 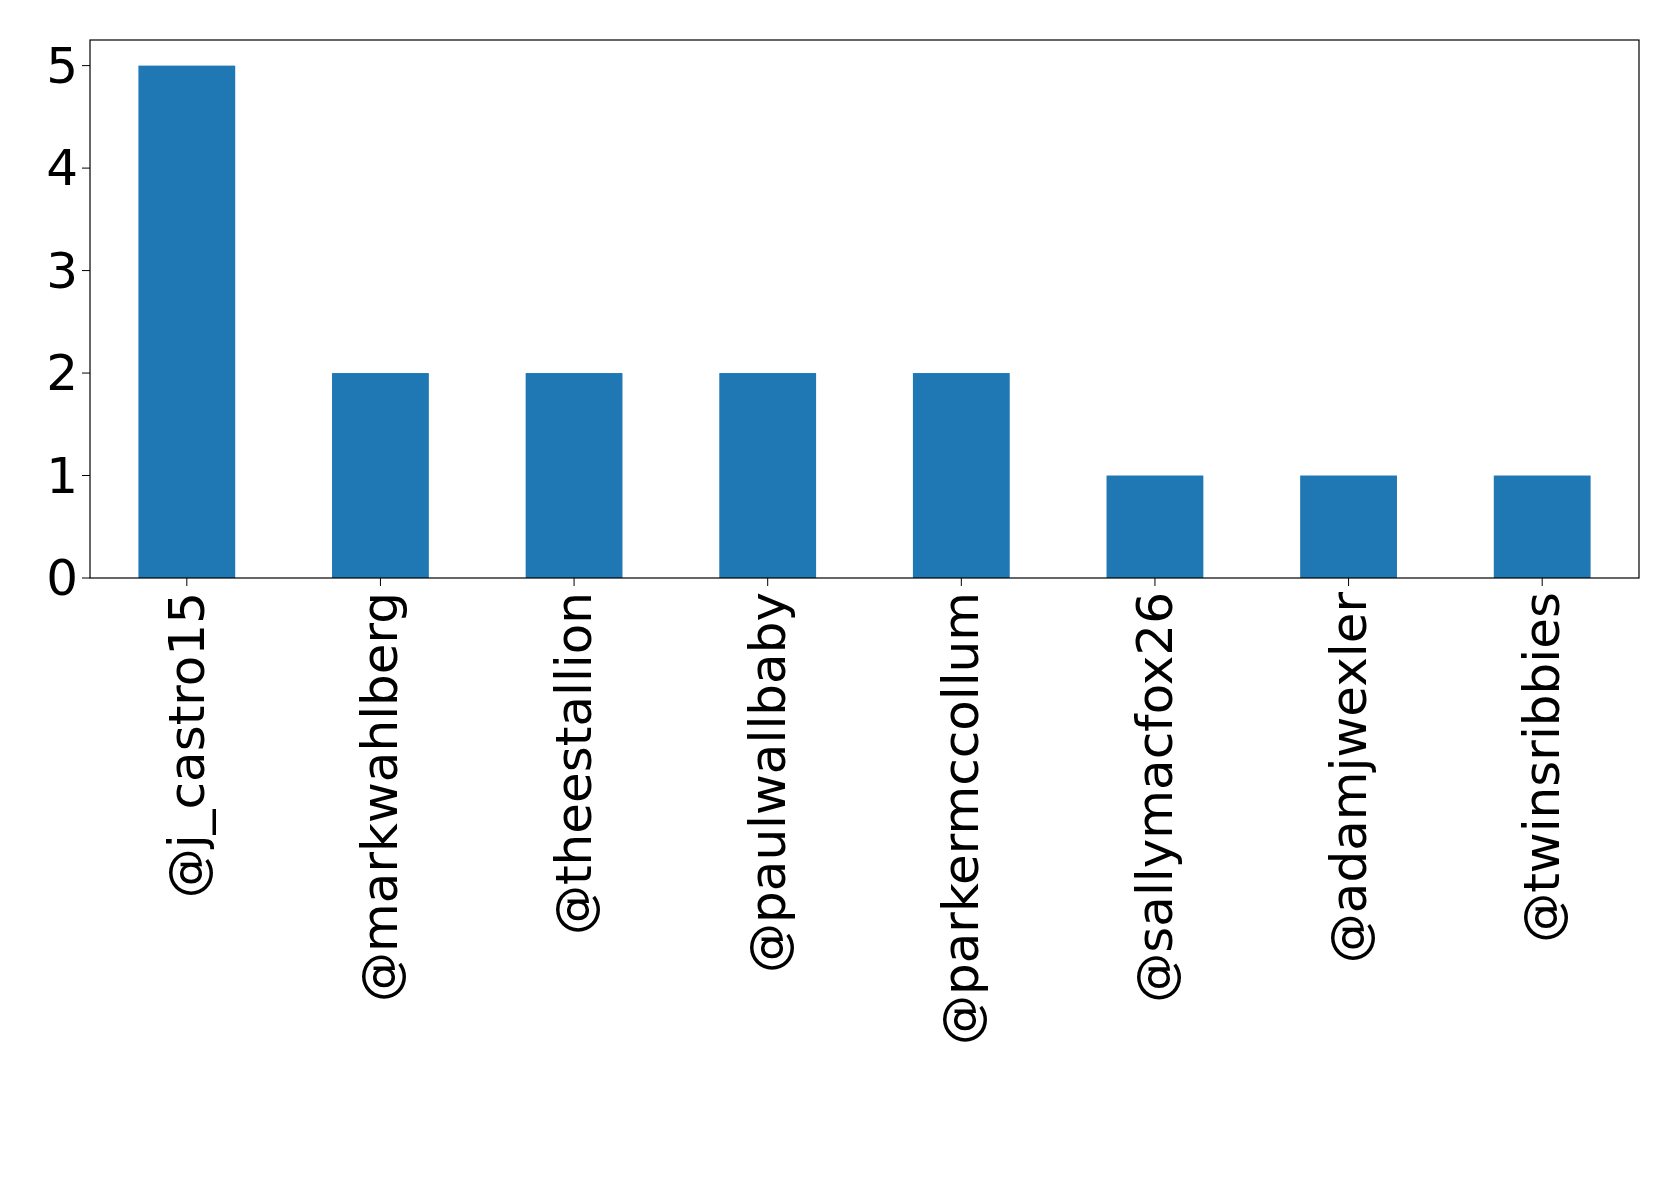 I want to click on x-tick-label: @parkermccollum, so click(x=961, y=819).